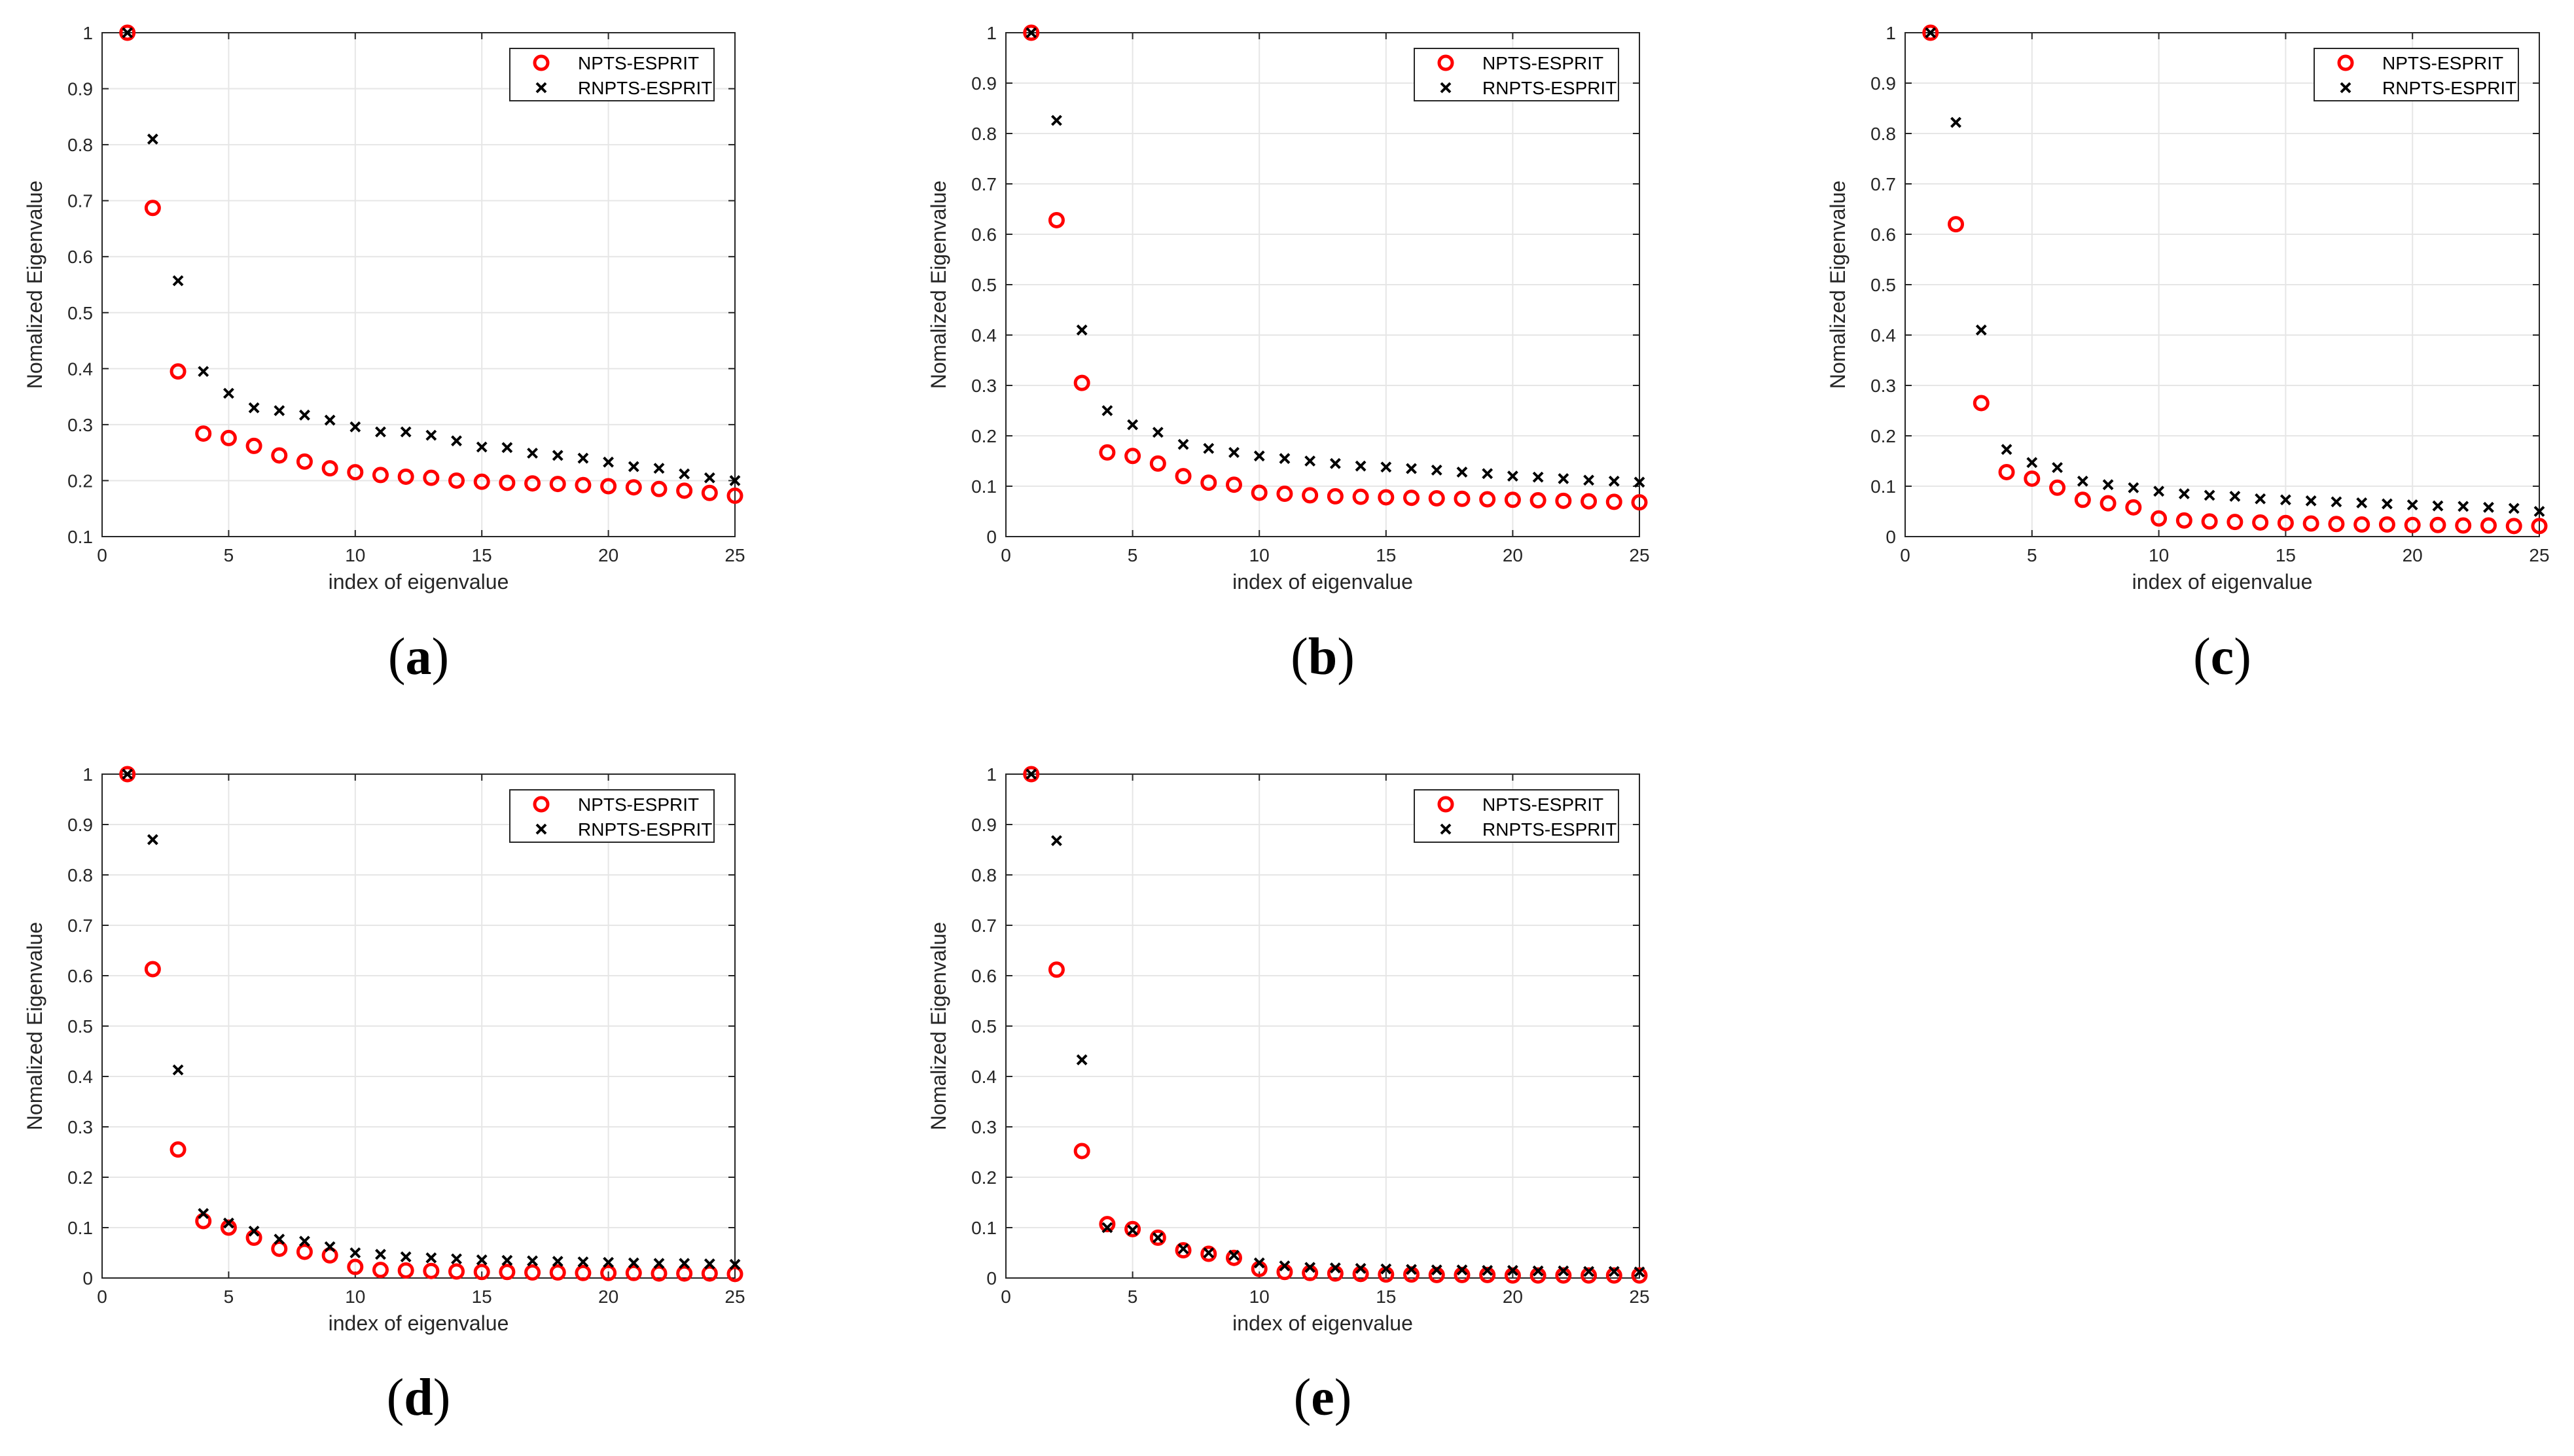  I want to click on legend-label: NPTS-ESPRIT, so click(2442, 63).